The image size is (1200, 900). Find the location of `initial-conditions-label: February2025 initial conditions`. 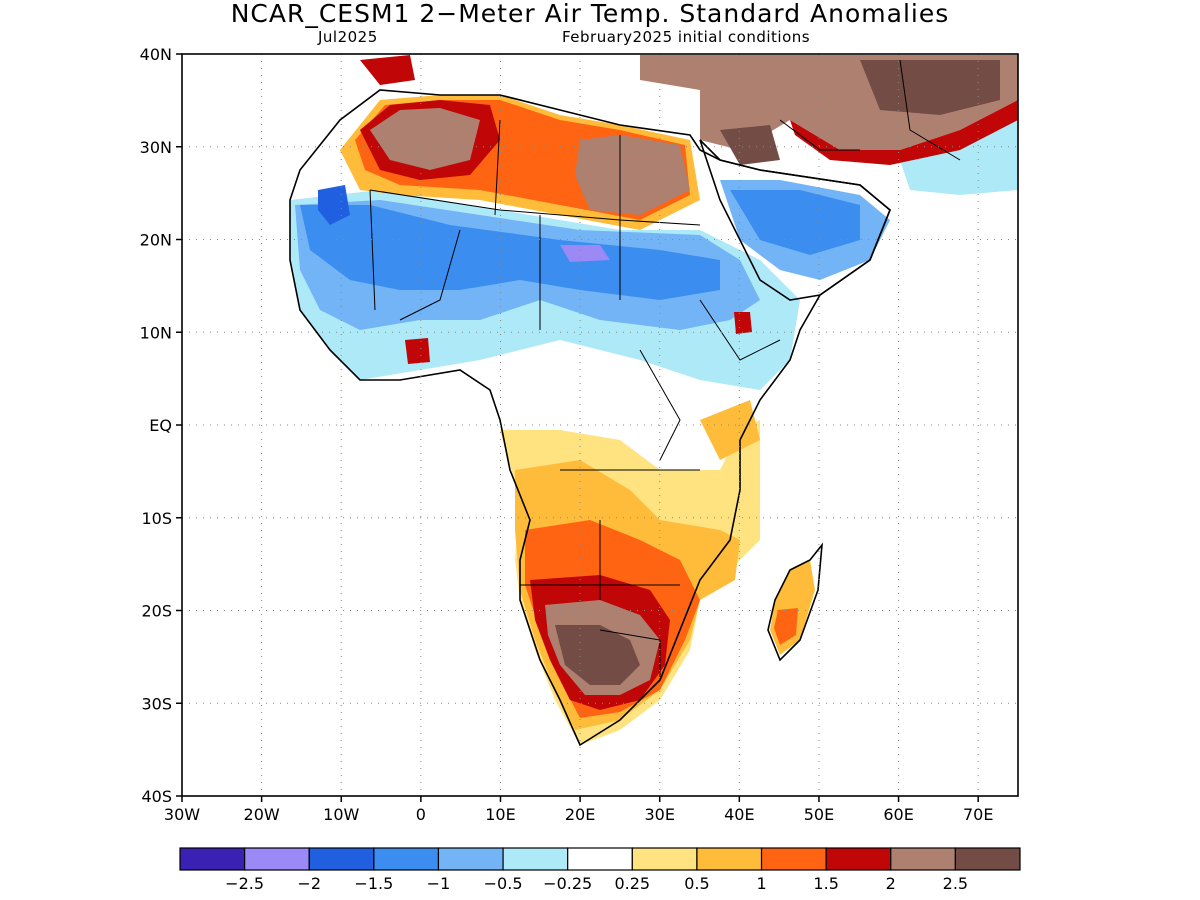

initial-conditions-label: February2025 initial conditions is located at coordinates (686, 37).